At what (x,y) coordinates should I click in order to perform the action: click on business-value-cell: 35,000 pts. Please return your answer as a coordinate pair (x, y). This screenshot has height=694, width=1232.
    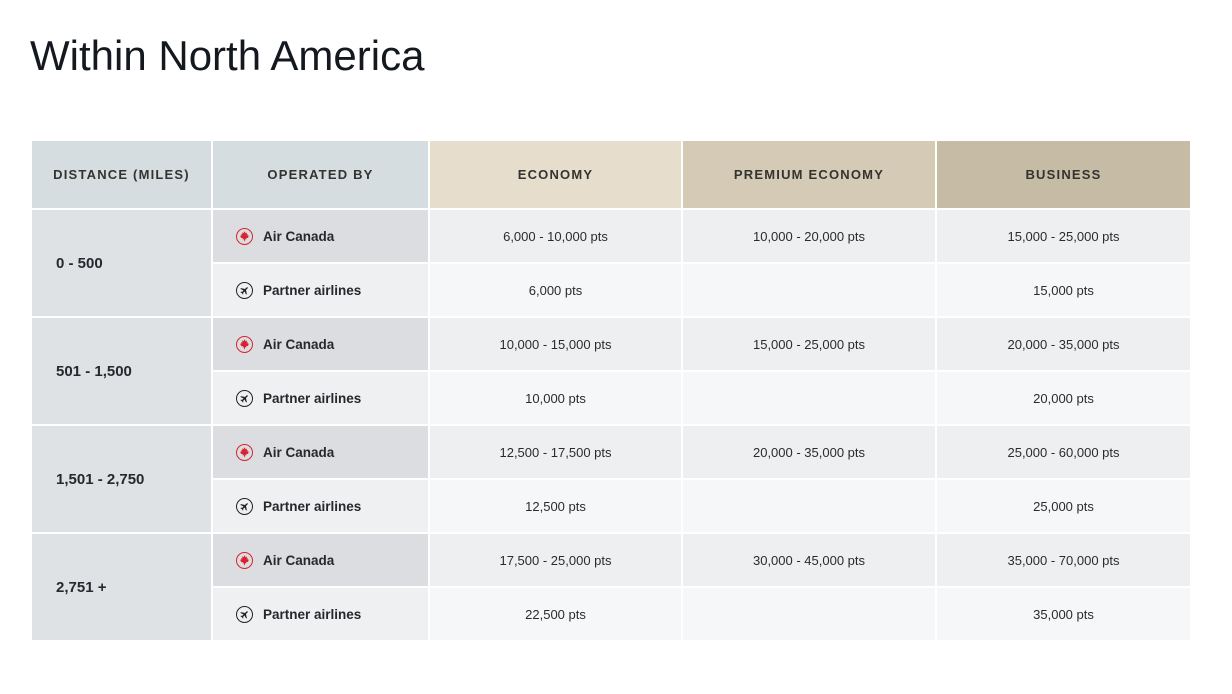
    Looking at the image, I should click on (1063, 614).